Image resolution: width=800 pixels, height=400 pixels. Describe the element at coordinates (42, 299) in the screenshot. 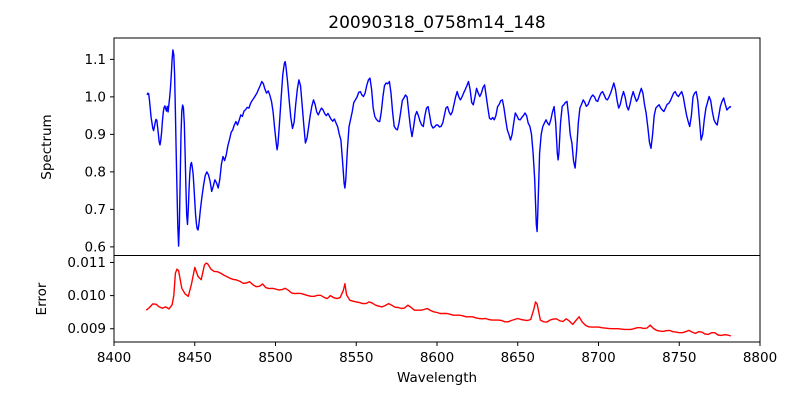

I see `y-axis-label-error: Error` at that location.